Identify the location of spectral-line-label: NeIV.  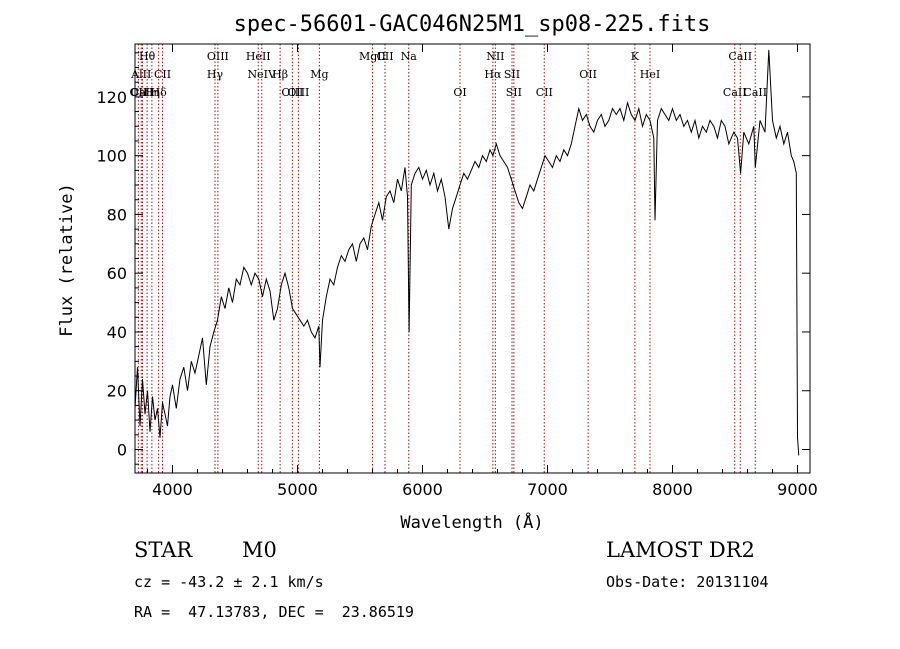
(262, 74).